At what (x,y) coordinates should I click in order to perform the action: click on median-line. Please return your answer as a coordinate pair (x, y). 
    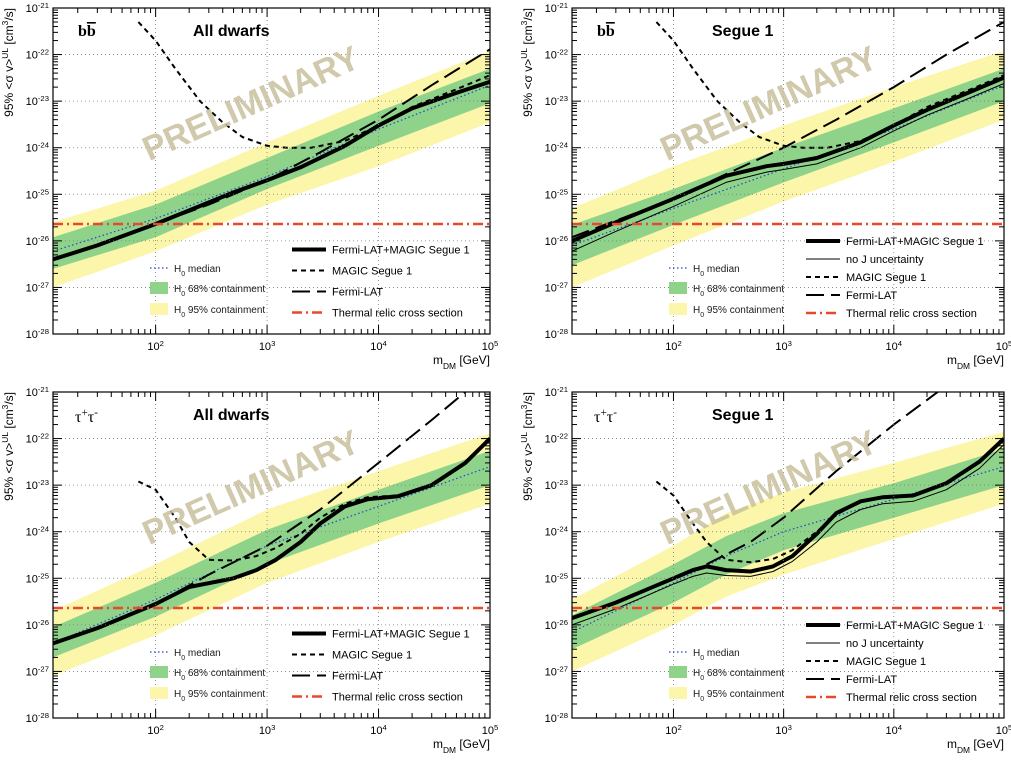
    Looking at the image, I should click on (271, 555).